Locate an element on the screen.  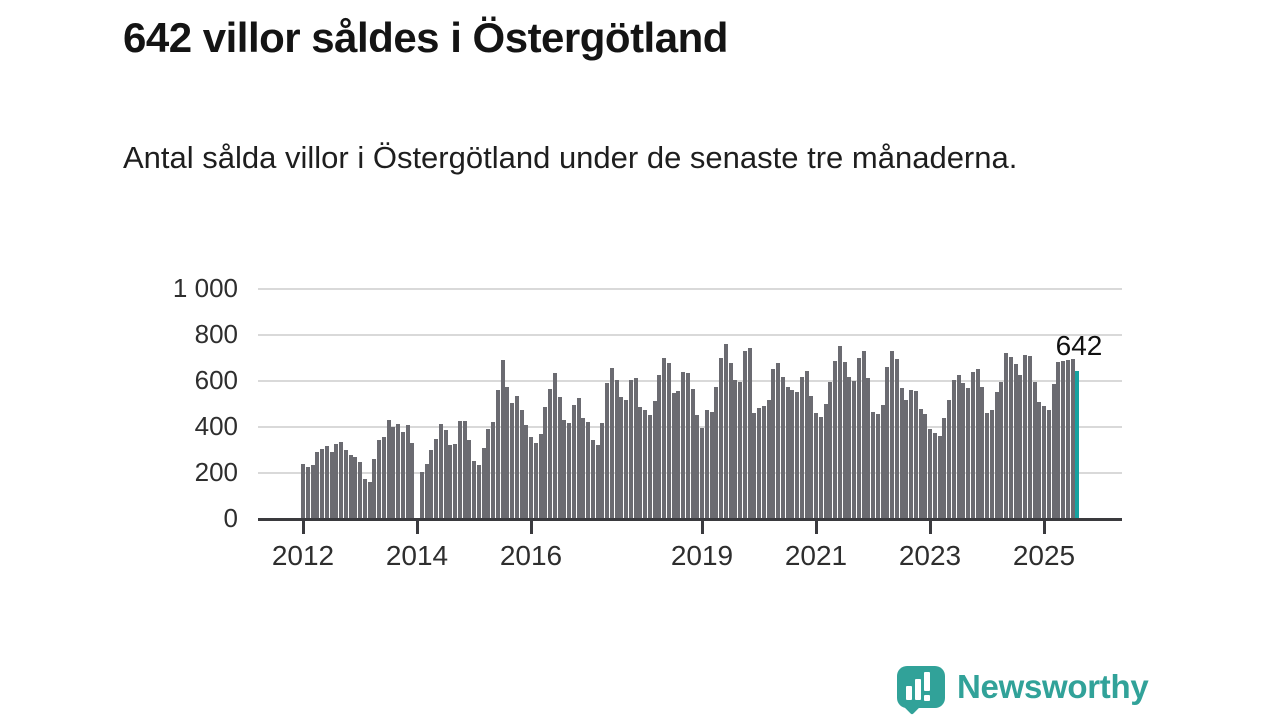
value-annotation: 642 is located at coordinates (1079, 345).